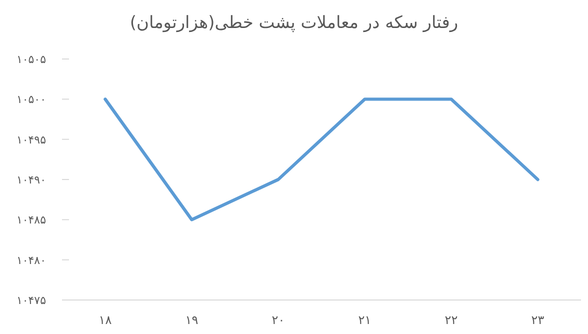 This screenshot has height=334, width=588. I want to click on y-tick-label: ۱۰۵۰۵, so click(31, 59).